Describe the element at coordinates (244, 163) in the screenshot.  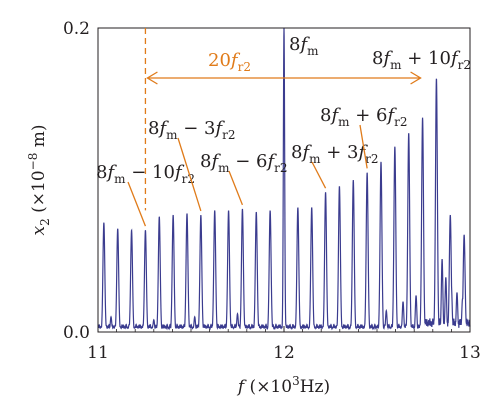
I see `annotation-minus6: 8fm − 6fr2` at that location.